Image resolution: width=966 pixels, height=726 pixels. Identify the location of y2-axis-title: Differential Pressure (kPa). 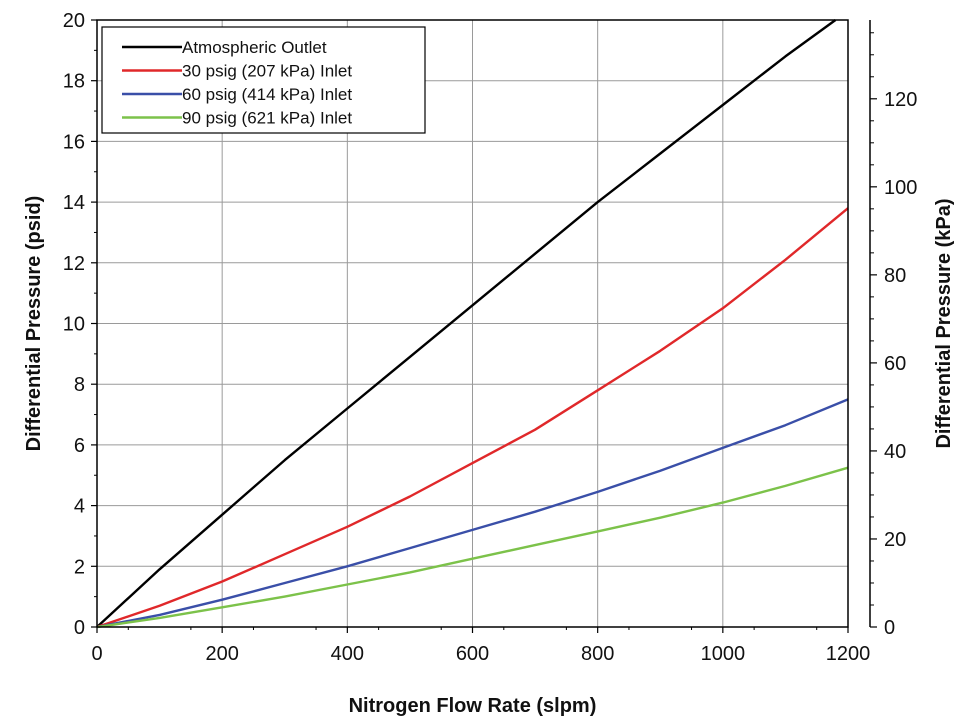
(944, 323).